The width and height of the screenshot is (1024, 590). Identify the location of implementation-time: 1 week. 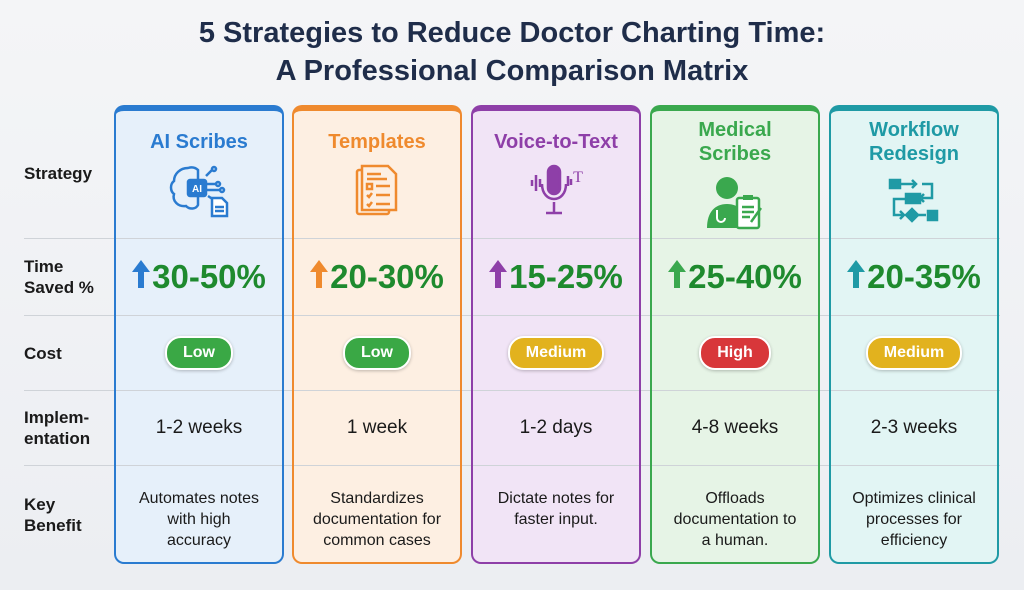
(377, 427).